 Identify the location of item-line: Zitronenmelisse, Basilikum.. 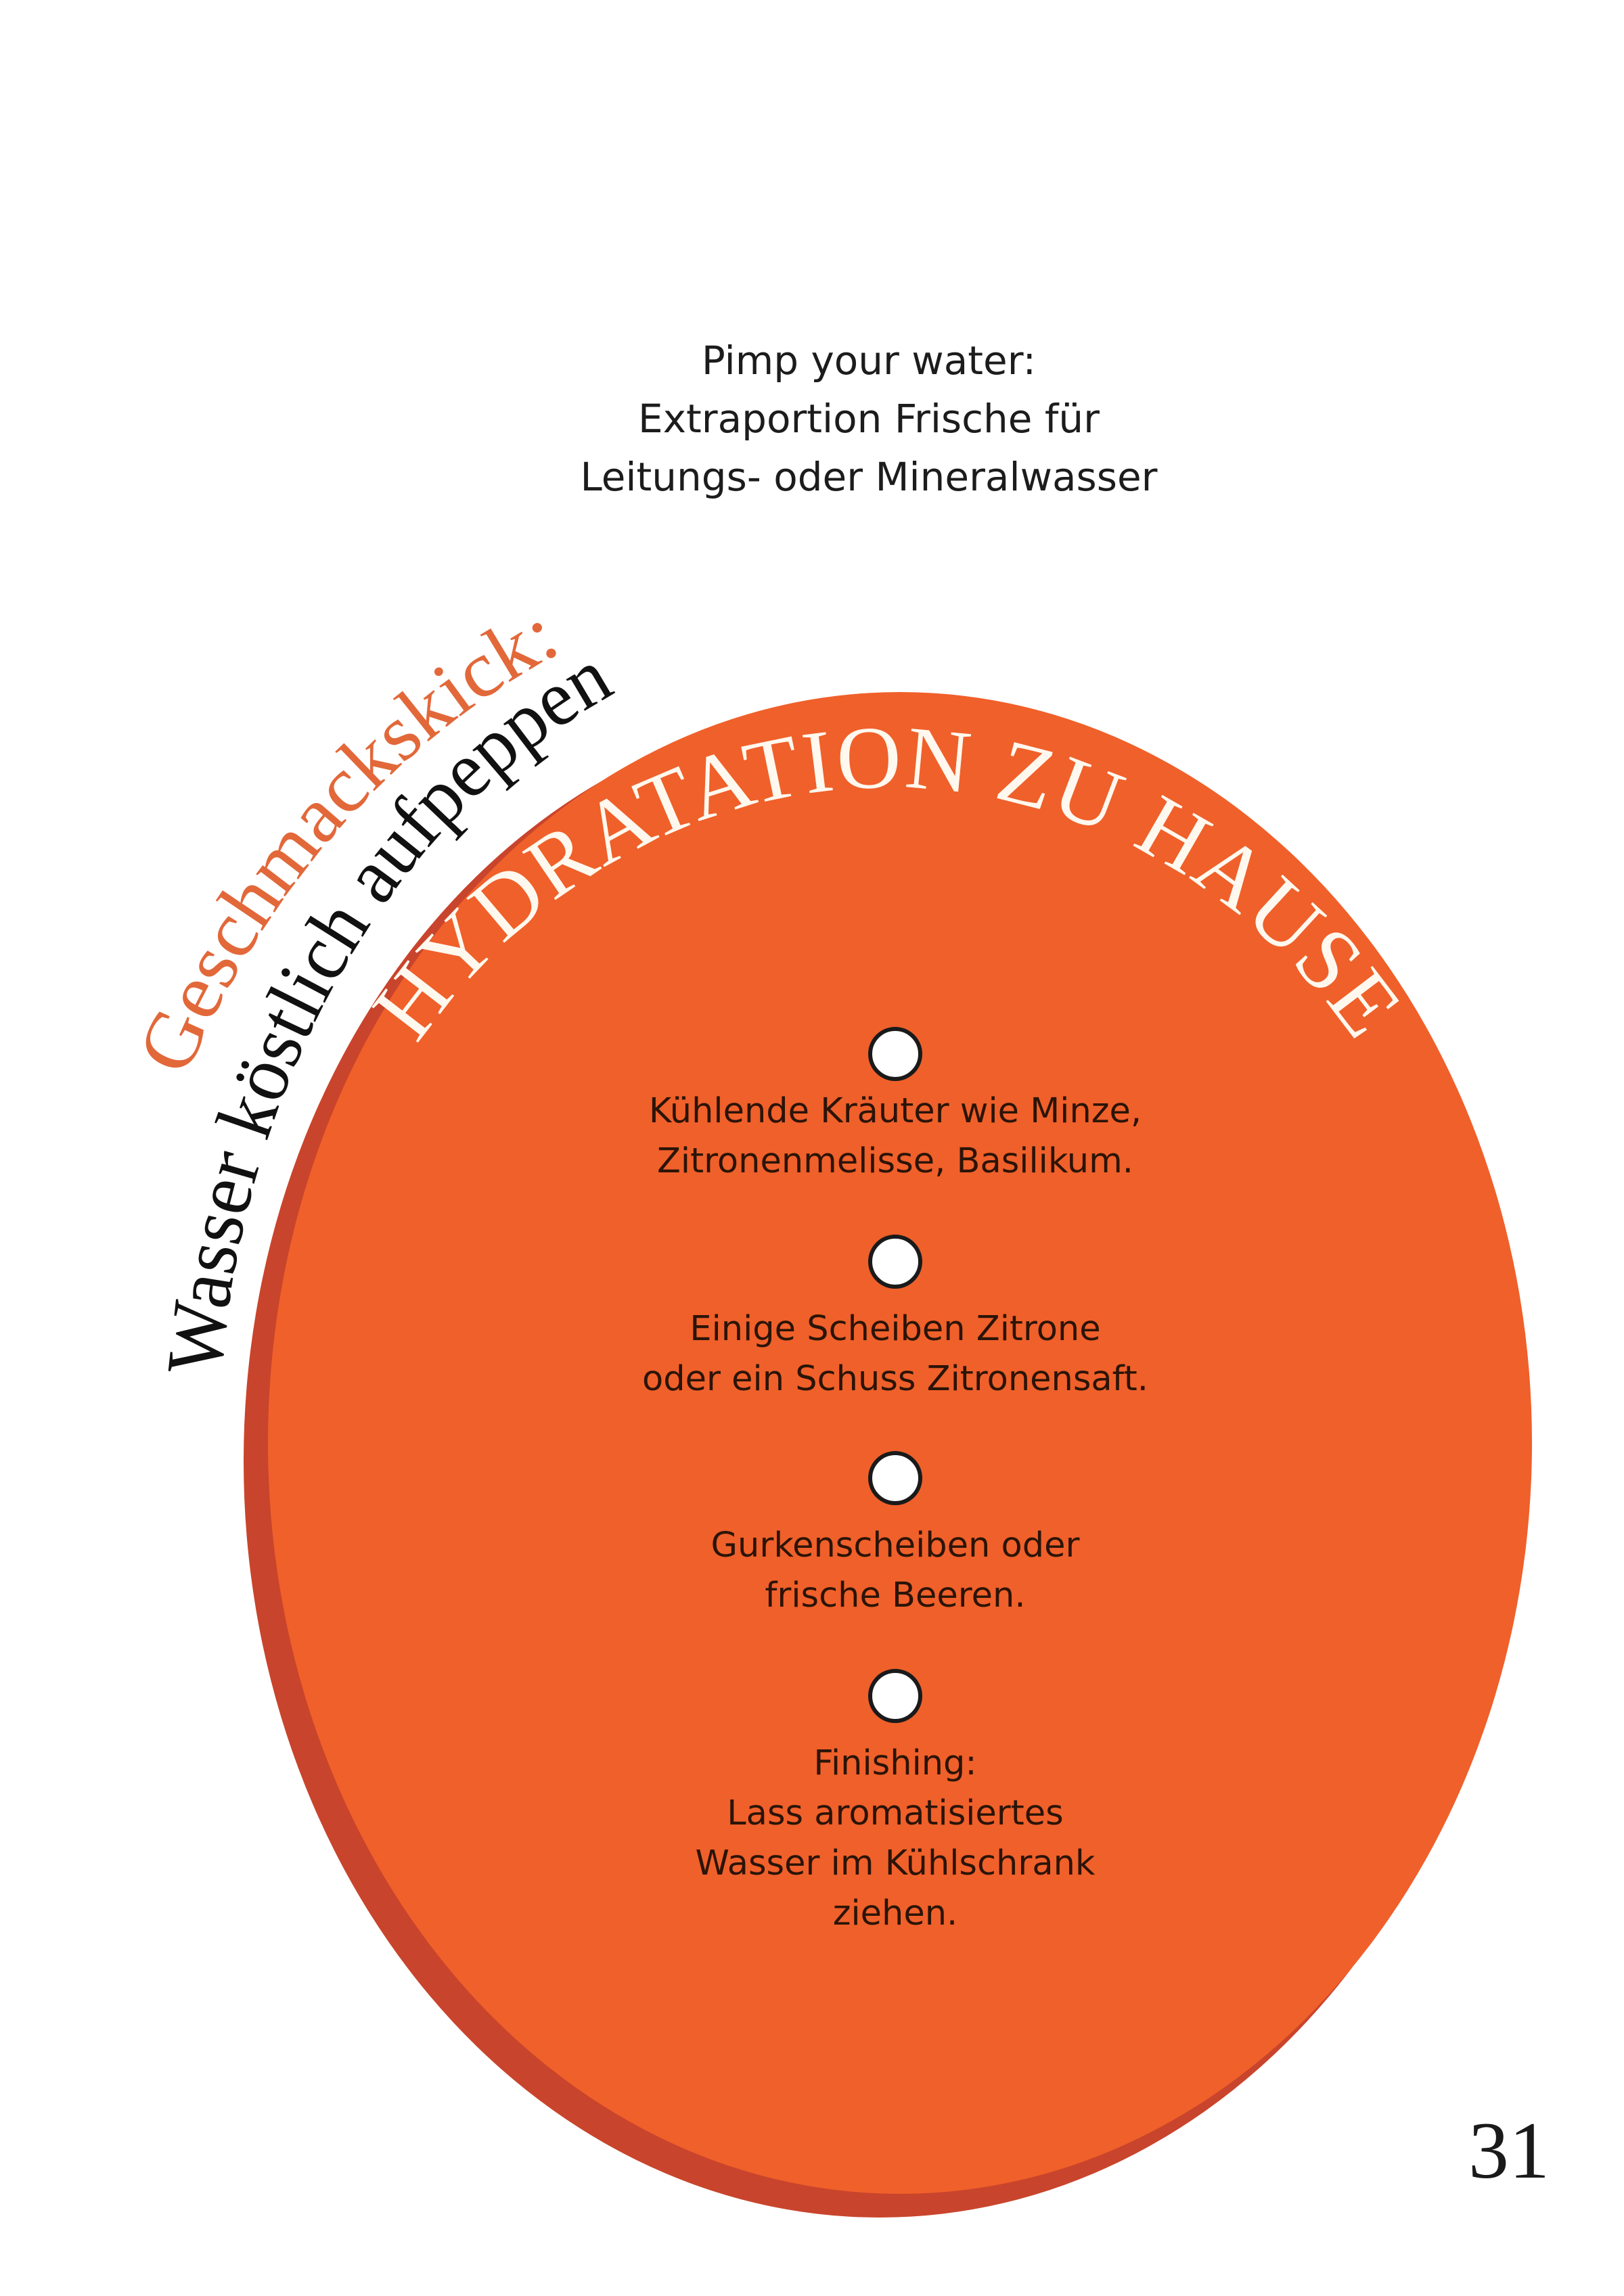
(894, 1161).